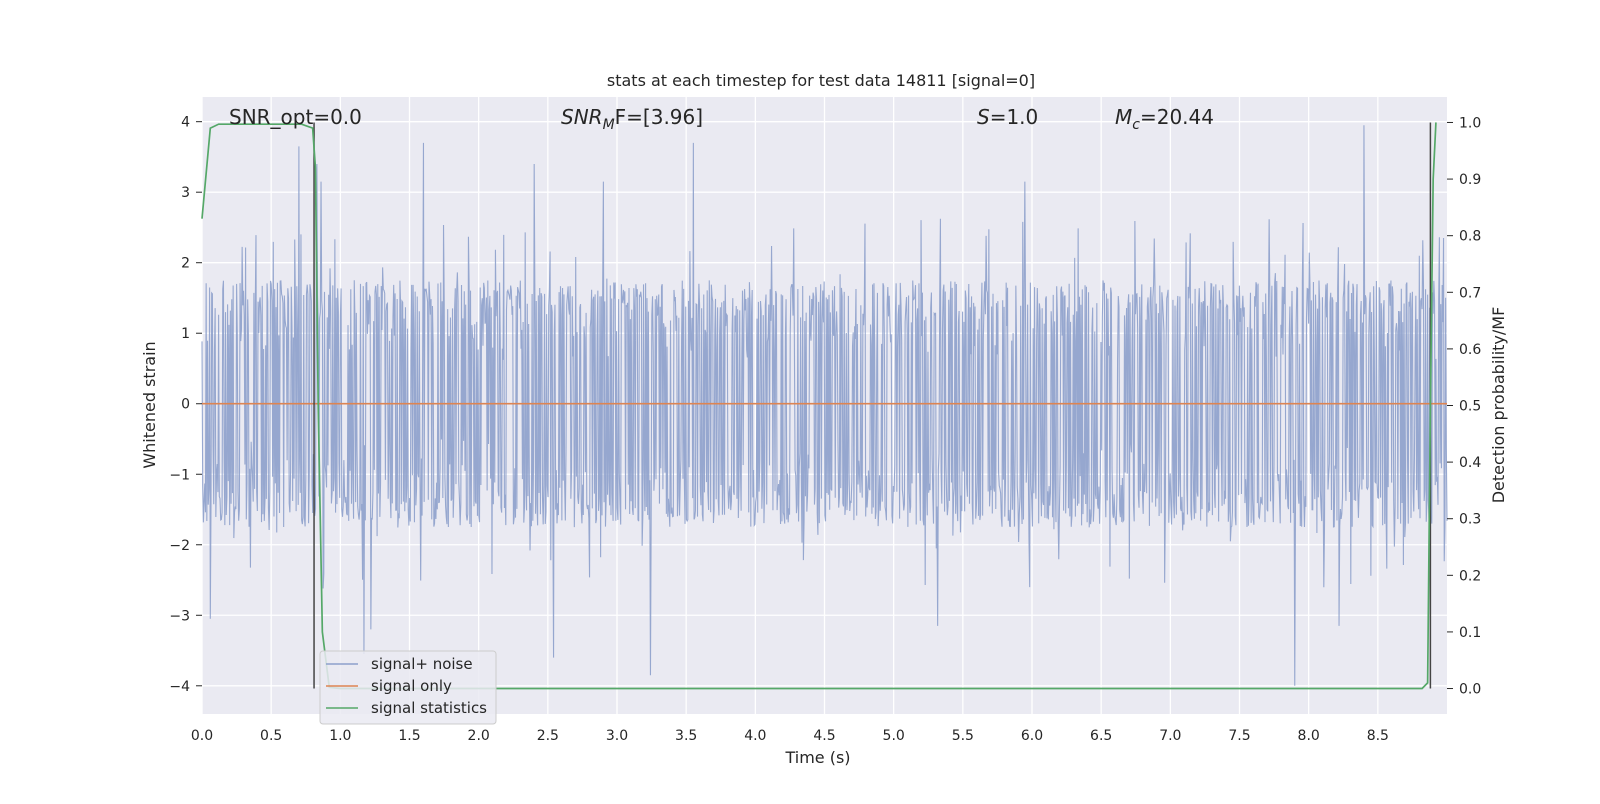 This screenshot has height=804, width=1600. I want to click on y-tick-label-left: −2, so click(179, 546).